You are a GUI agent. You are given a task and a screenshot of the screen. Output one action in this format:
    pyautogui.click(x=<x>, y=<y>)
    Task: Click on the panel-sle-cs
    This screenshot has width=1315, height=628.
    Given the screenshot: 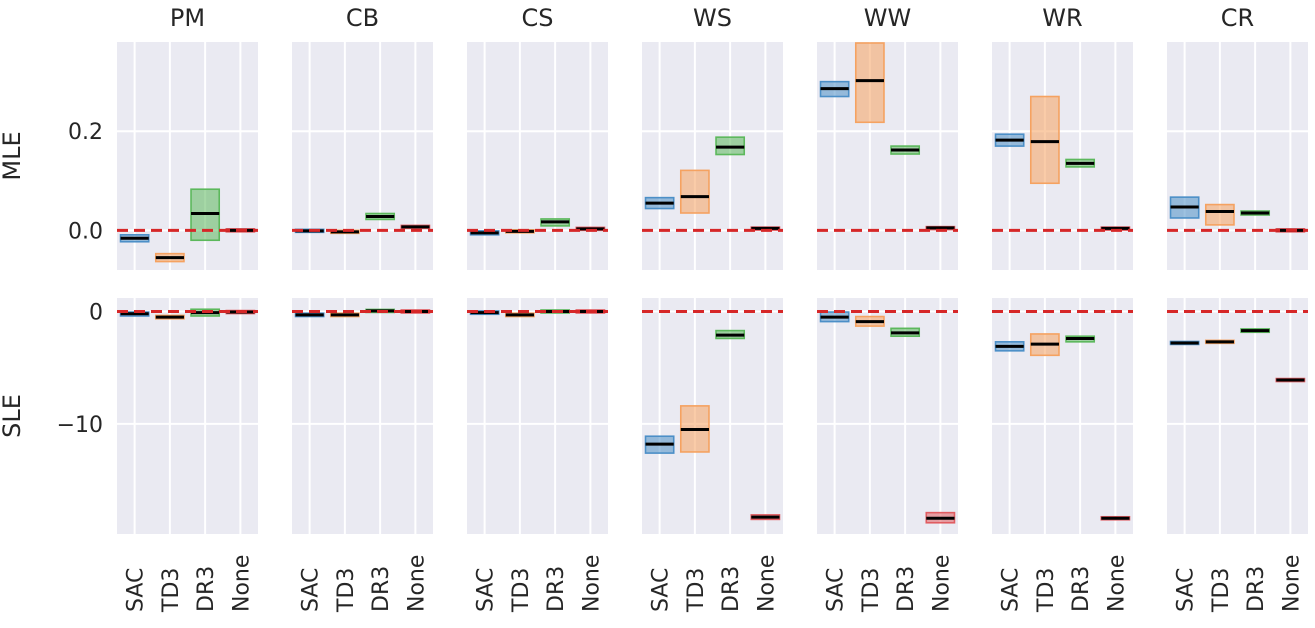 What is the action you would take?
    pyautogui.click(x=537, y=416)
    